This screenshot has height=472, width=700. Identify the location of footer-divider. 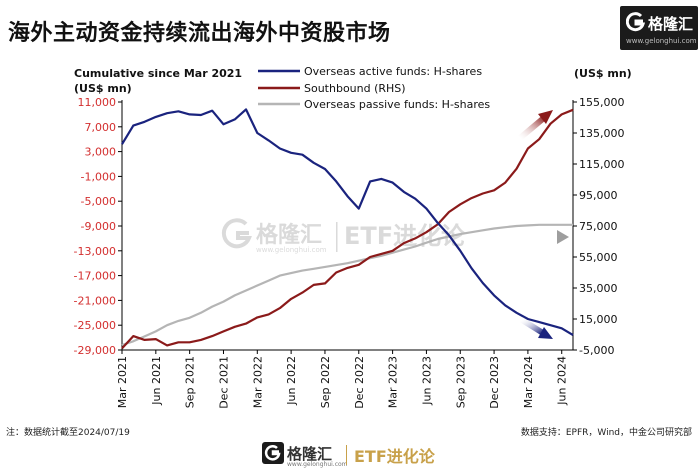
(346, 455).